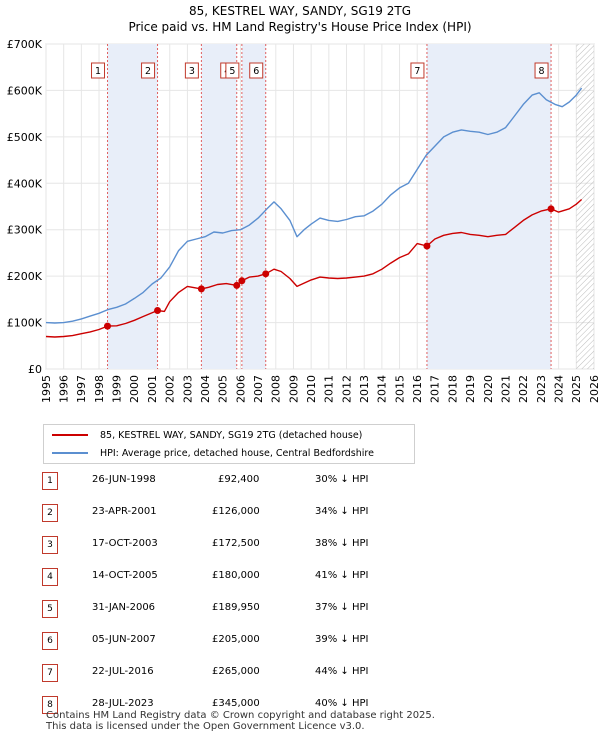 The height and width of the screenshot is (740, 600). What do you see at coordinates (152, 389) in the screenshot?
I see `x-tick-label: 2001` at bounding box center [152, 389].